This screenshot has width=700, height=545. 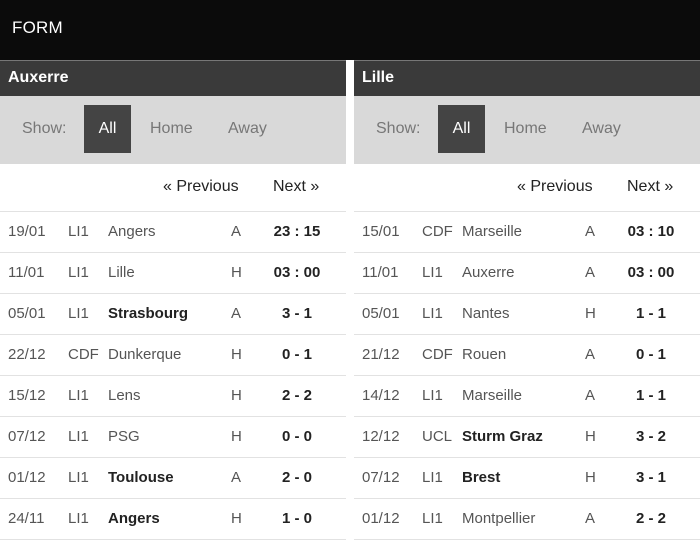 What do you see at coordinates (381, 231) in the screenshot?
I see `match-date: 15/01` at bounding box center [381, 231].